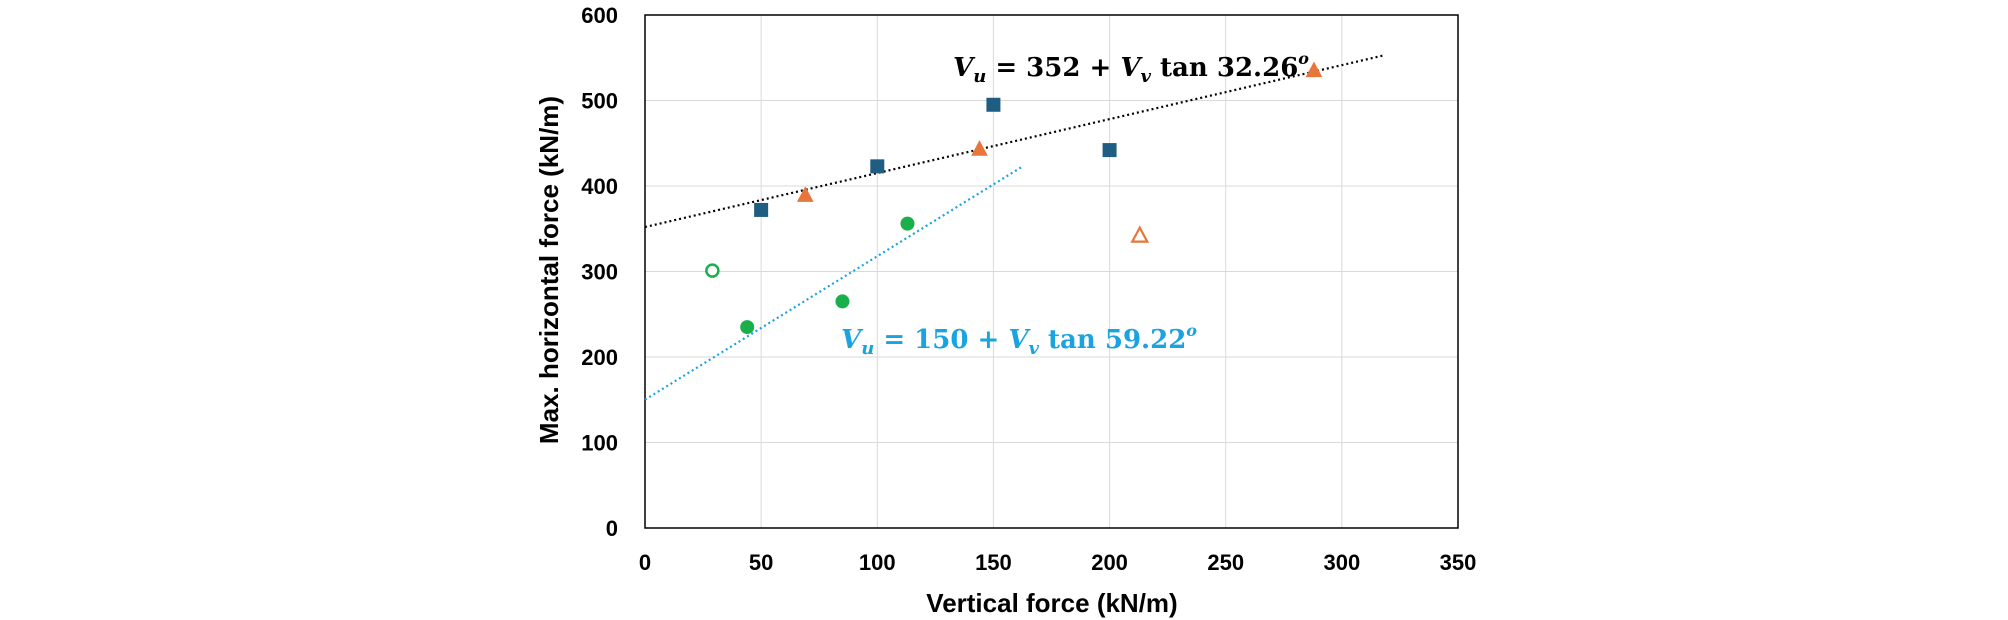  What do you see at coordinates (1341, 562) in the screenshot?
I see `x-tick-label: 300` at bounding box center [1341, 562].